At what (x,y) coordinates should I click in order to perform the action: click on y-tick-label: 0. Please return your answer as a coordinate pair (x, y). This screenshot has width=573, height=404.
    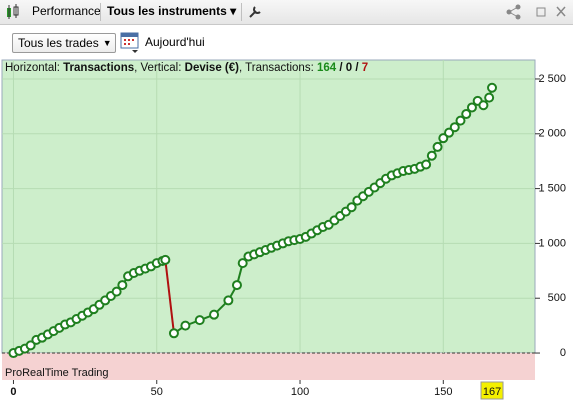
    Looking at the image, I should click on (563, 353).